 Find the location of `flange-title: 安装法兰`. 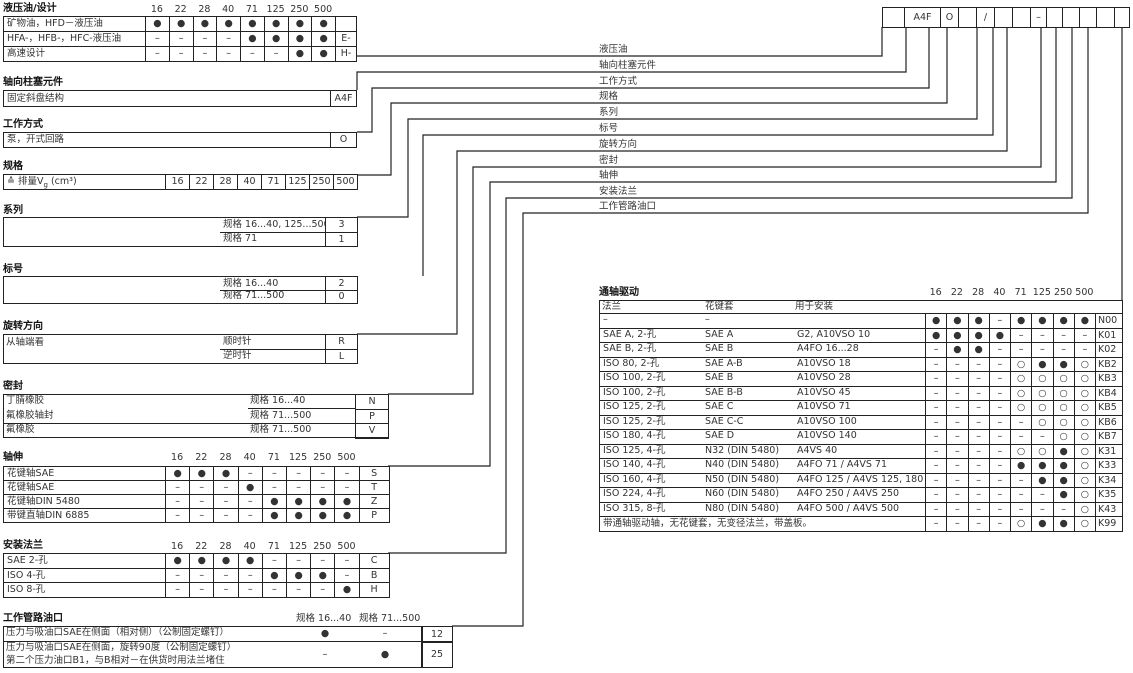

flange-title: 安装法兰 is located at coordinates (23, 545).